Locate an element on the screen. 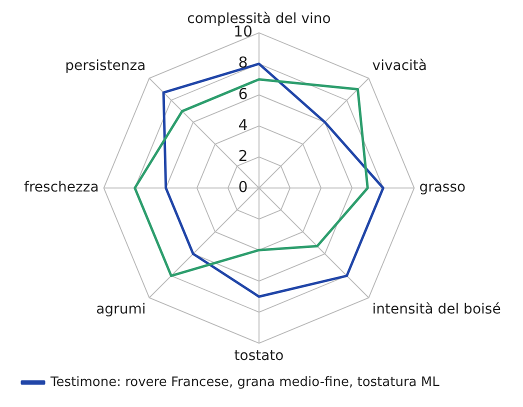 This screenshot has width=523, height=407. legend-label: Testimone: rovere Francese, grana medio-fine, tostatura ML is located at coordinates (245, 382).